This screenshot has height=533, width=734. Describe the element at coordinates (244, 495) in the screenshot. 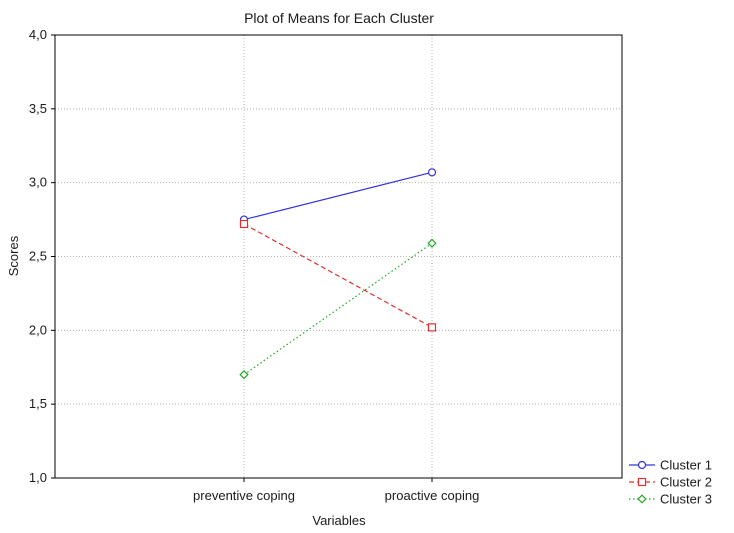

I see `x-tick-label: preventive coping` at that location.